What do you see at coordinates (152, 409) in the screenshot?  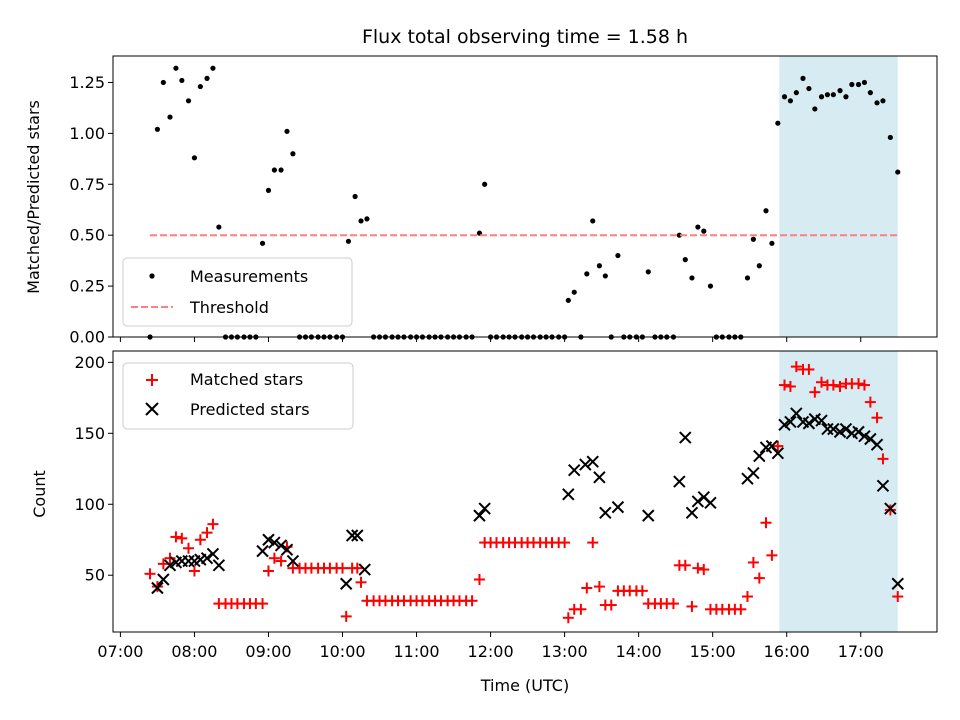 I see `legend-predicted-marker` at bounding box center [152, 409].